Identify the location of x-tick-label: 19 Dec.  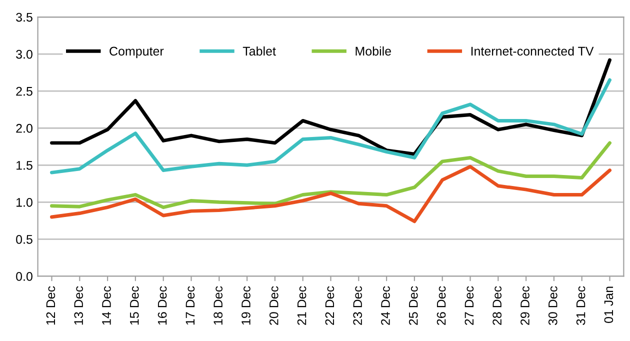
(246, 305).